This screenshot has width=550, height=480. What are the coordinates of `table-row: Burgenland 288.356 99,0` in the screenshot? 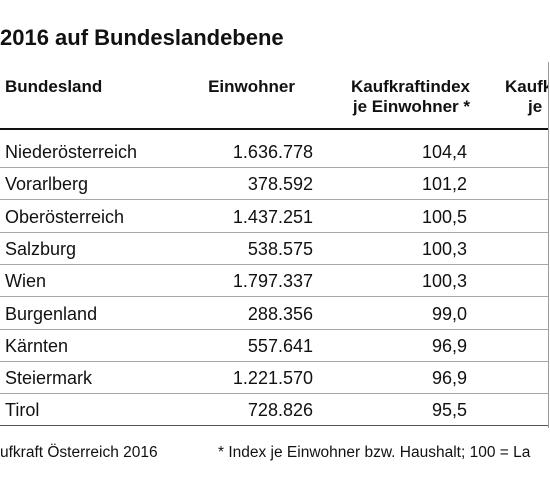 It's located at (274, 314).